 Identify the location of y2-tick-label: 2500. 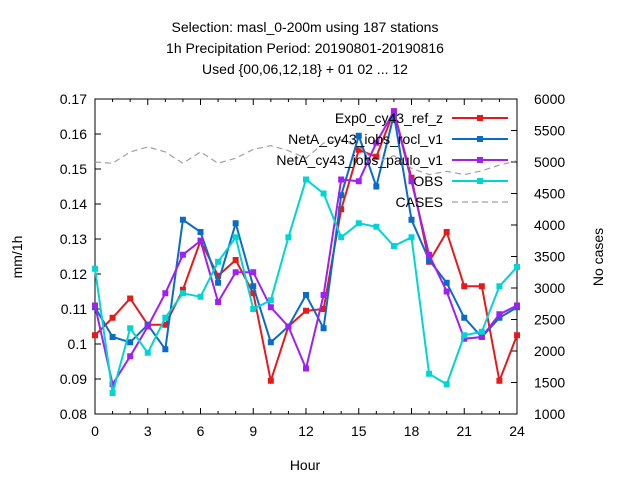
(549, 320).